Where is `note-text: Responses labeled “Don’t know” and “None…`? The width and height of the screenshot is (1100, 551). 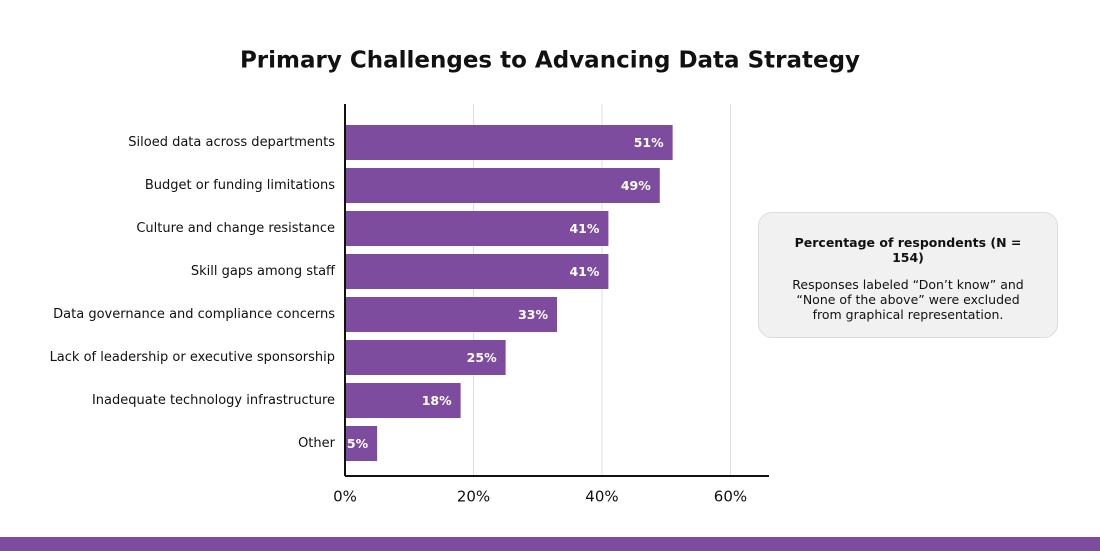
note-text: Responses labeled “Don’t know” and “None… is located at coordinates (908, 299).